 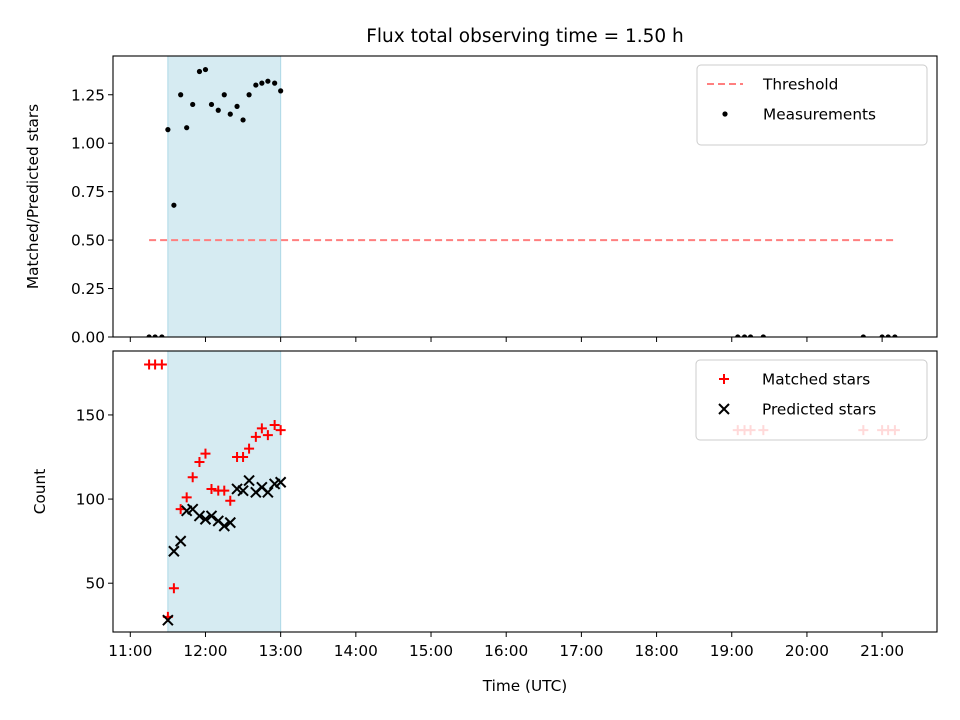 What do you see at coordinates (725, 114) in the screenshot?
I see `legend-measurement-swatch` at bounding box center [725, 114].